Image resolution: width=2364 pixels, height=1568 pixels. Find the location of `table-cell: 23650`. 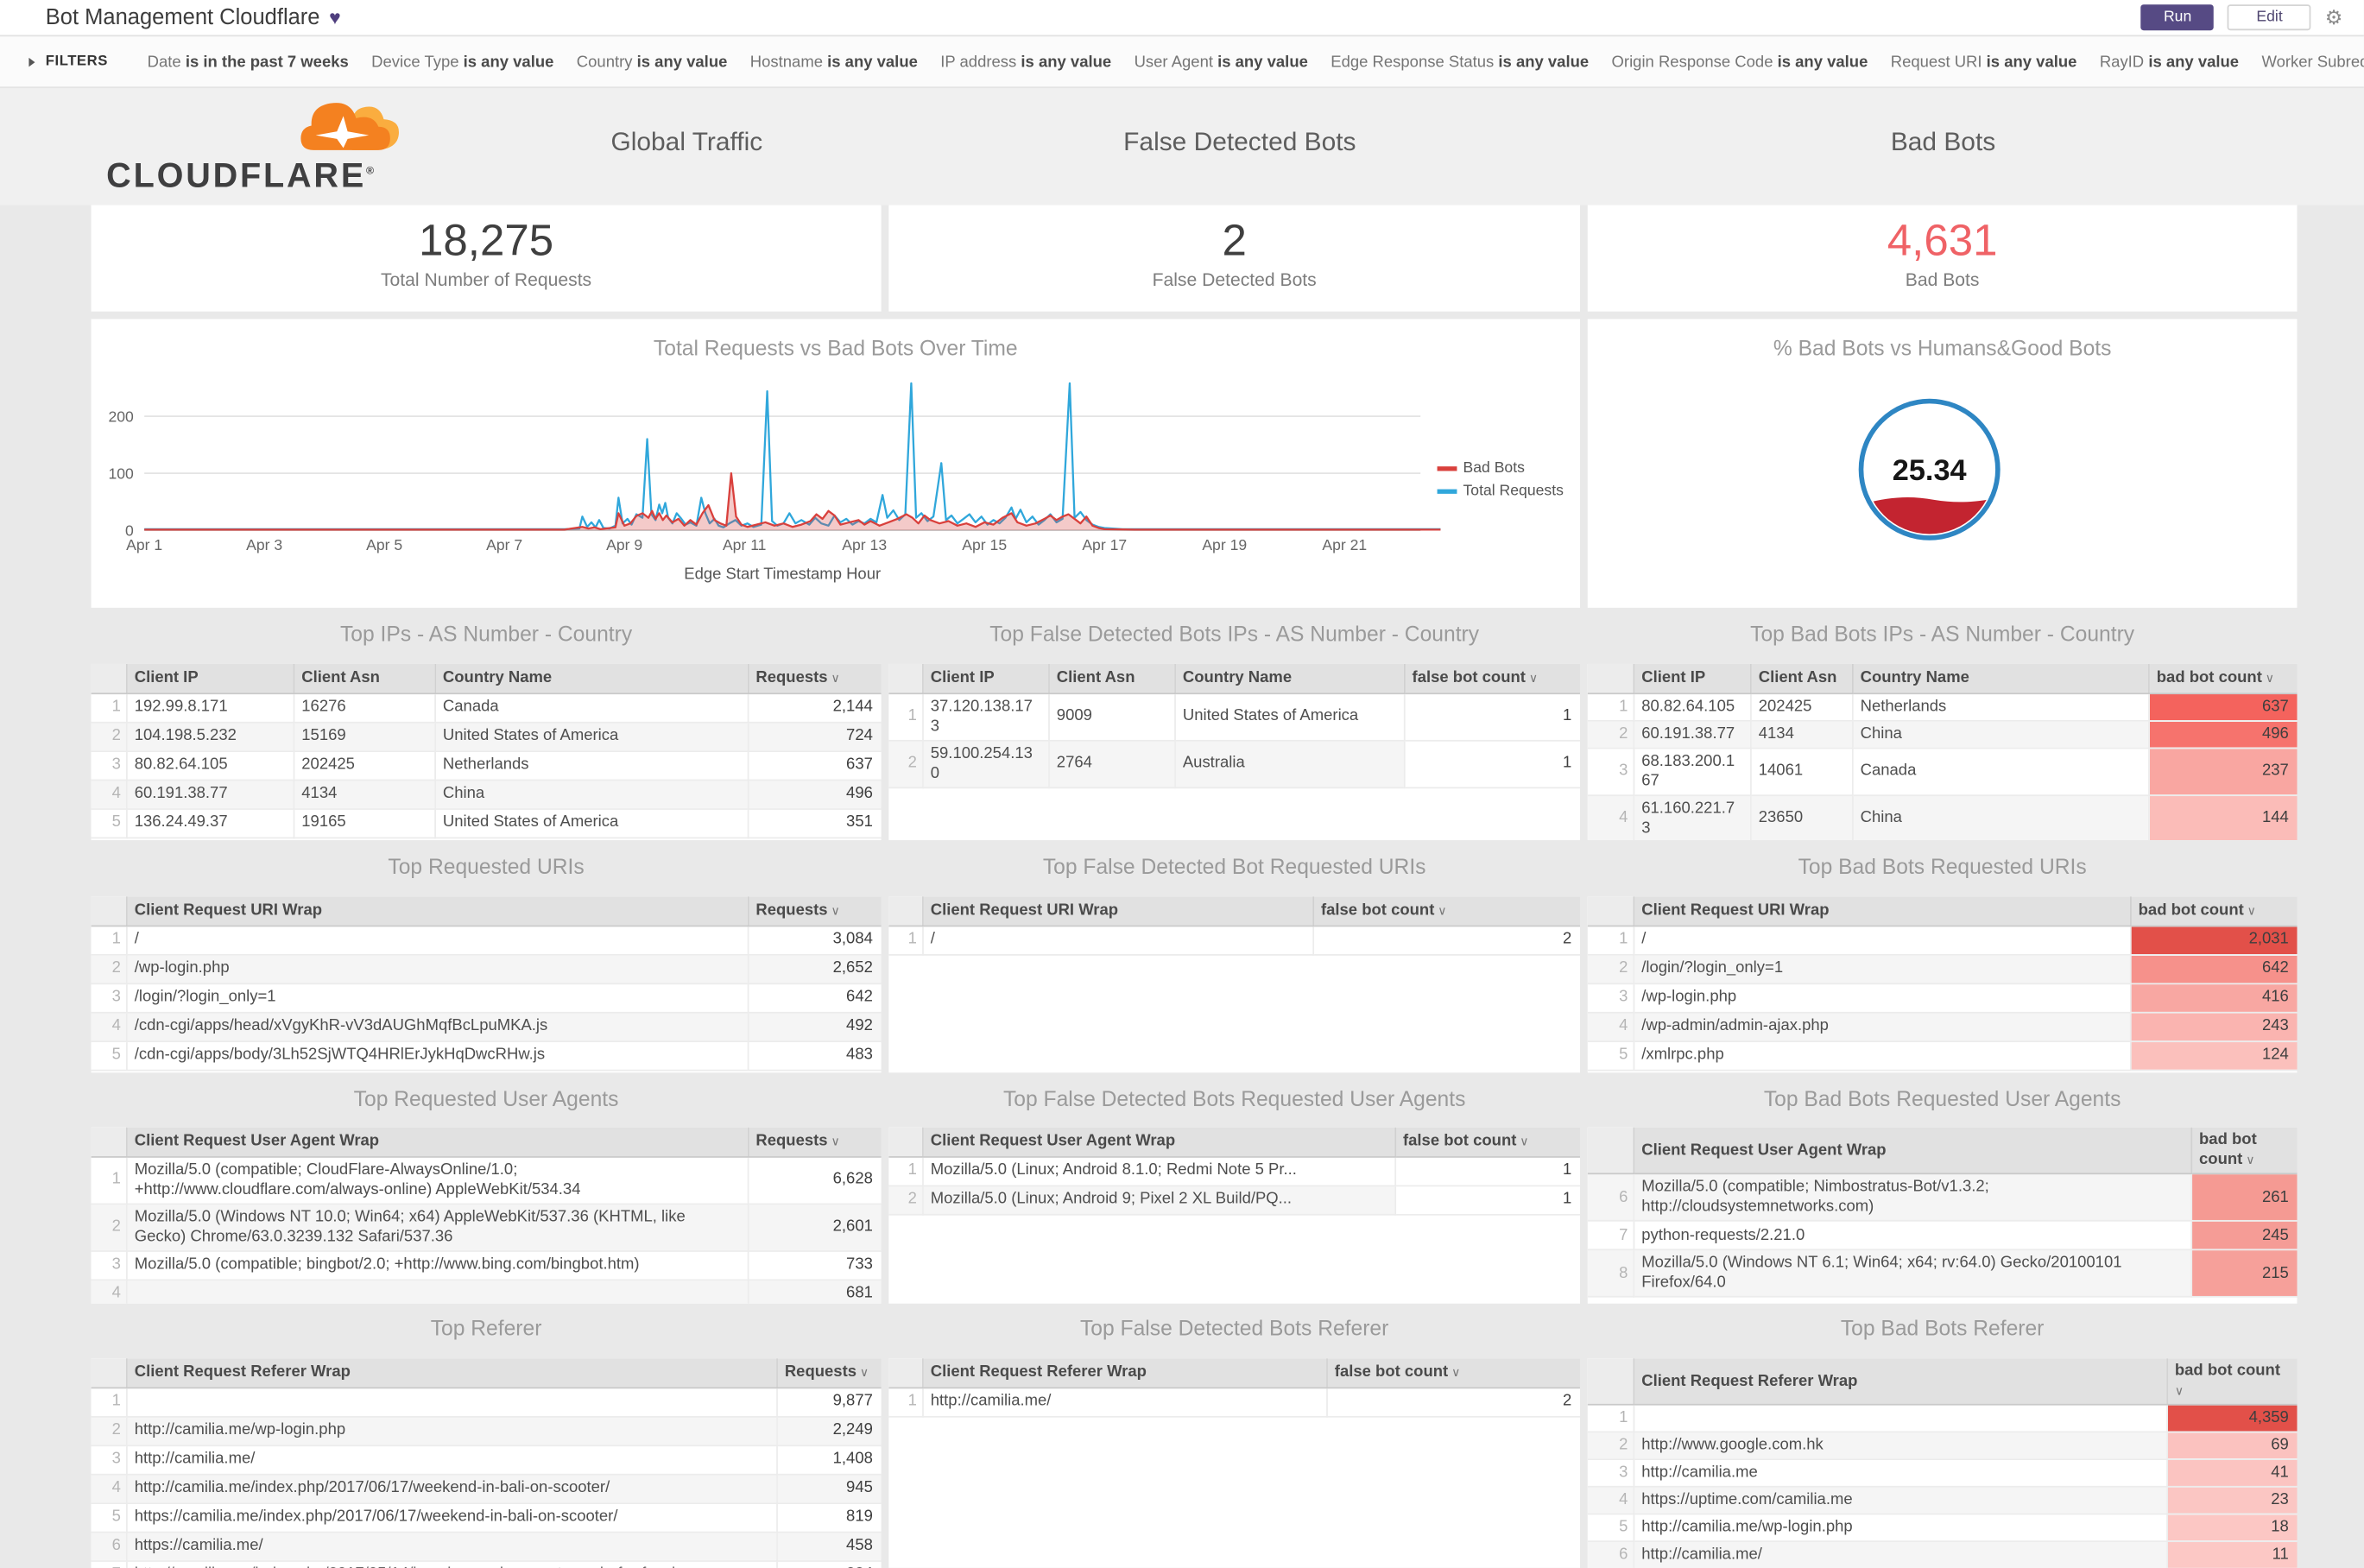

table-cell: 23650 is located at coordinates (1801, 817).